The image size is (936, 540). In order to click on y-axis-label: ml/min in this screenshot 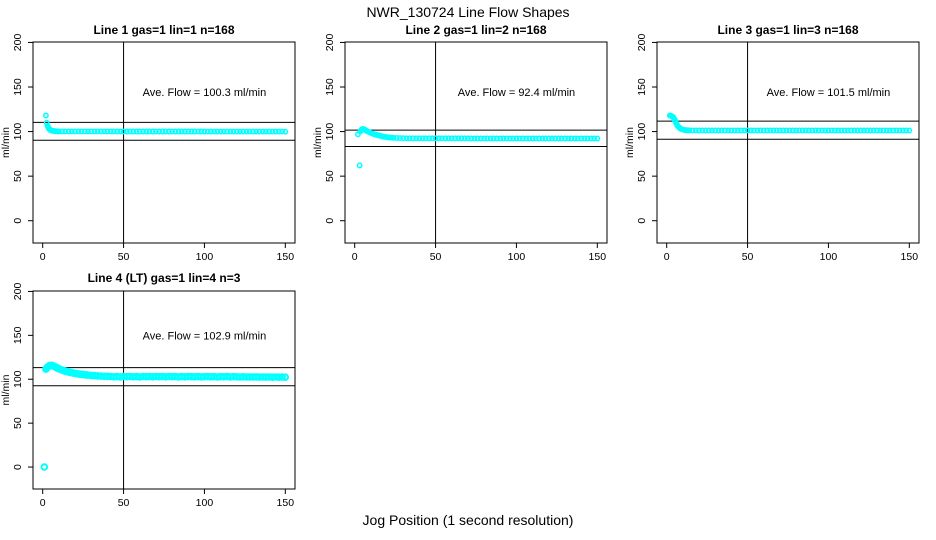, I will do `click(6, 389)`.